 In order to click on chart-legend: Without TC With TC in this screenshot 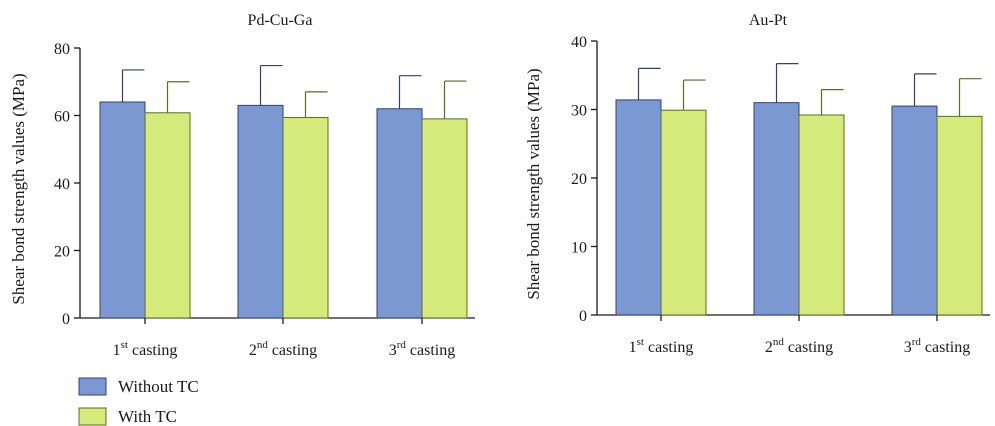, I will do `click(138, 401)`.